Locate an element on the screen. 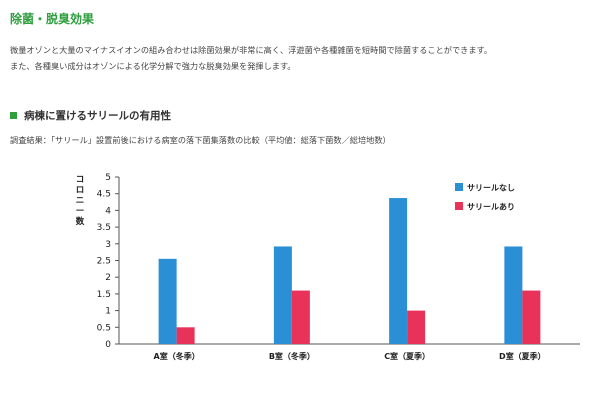 This screenshot has width=600, height=400. section-title: 除菌・脱臭効果 is located at coordinates (52, 19).